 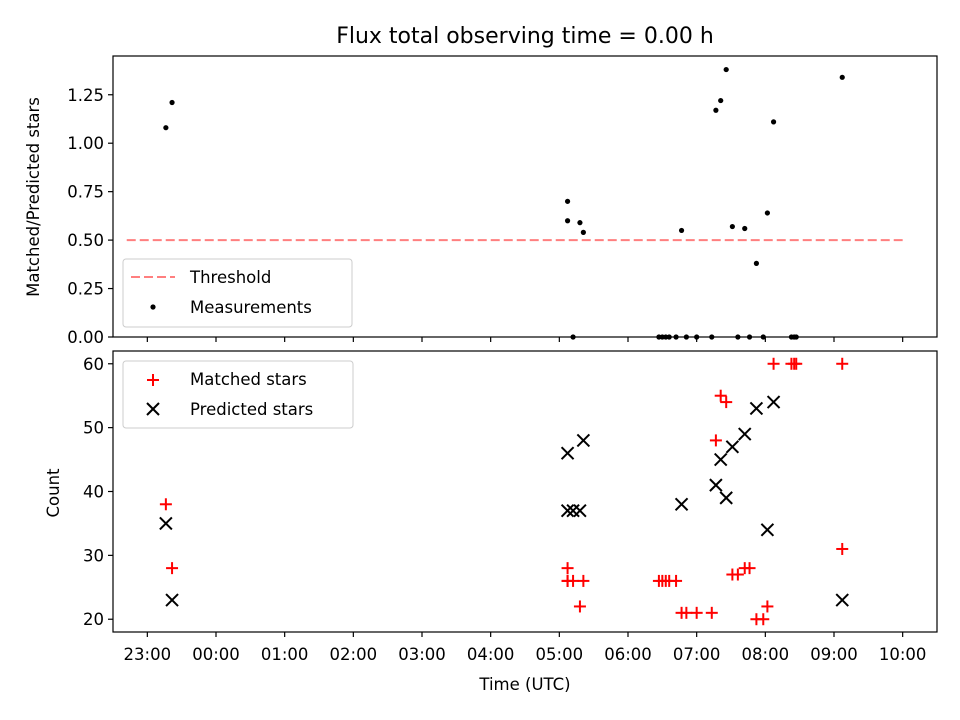 What do you see at coordinates (216, 654) in the screenshot?
I see `x-tick-label: 00:00` at bounding box center [216, 654].